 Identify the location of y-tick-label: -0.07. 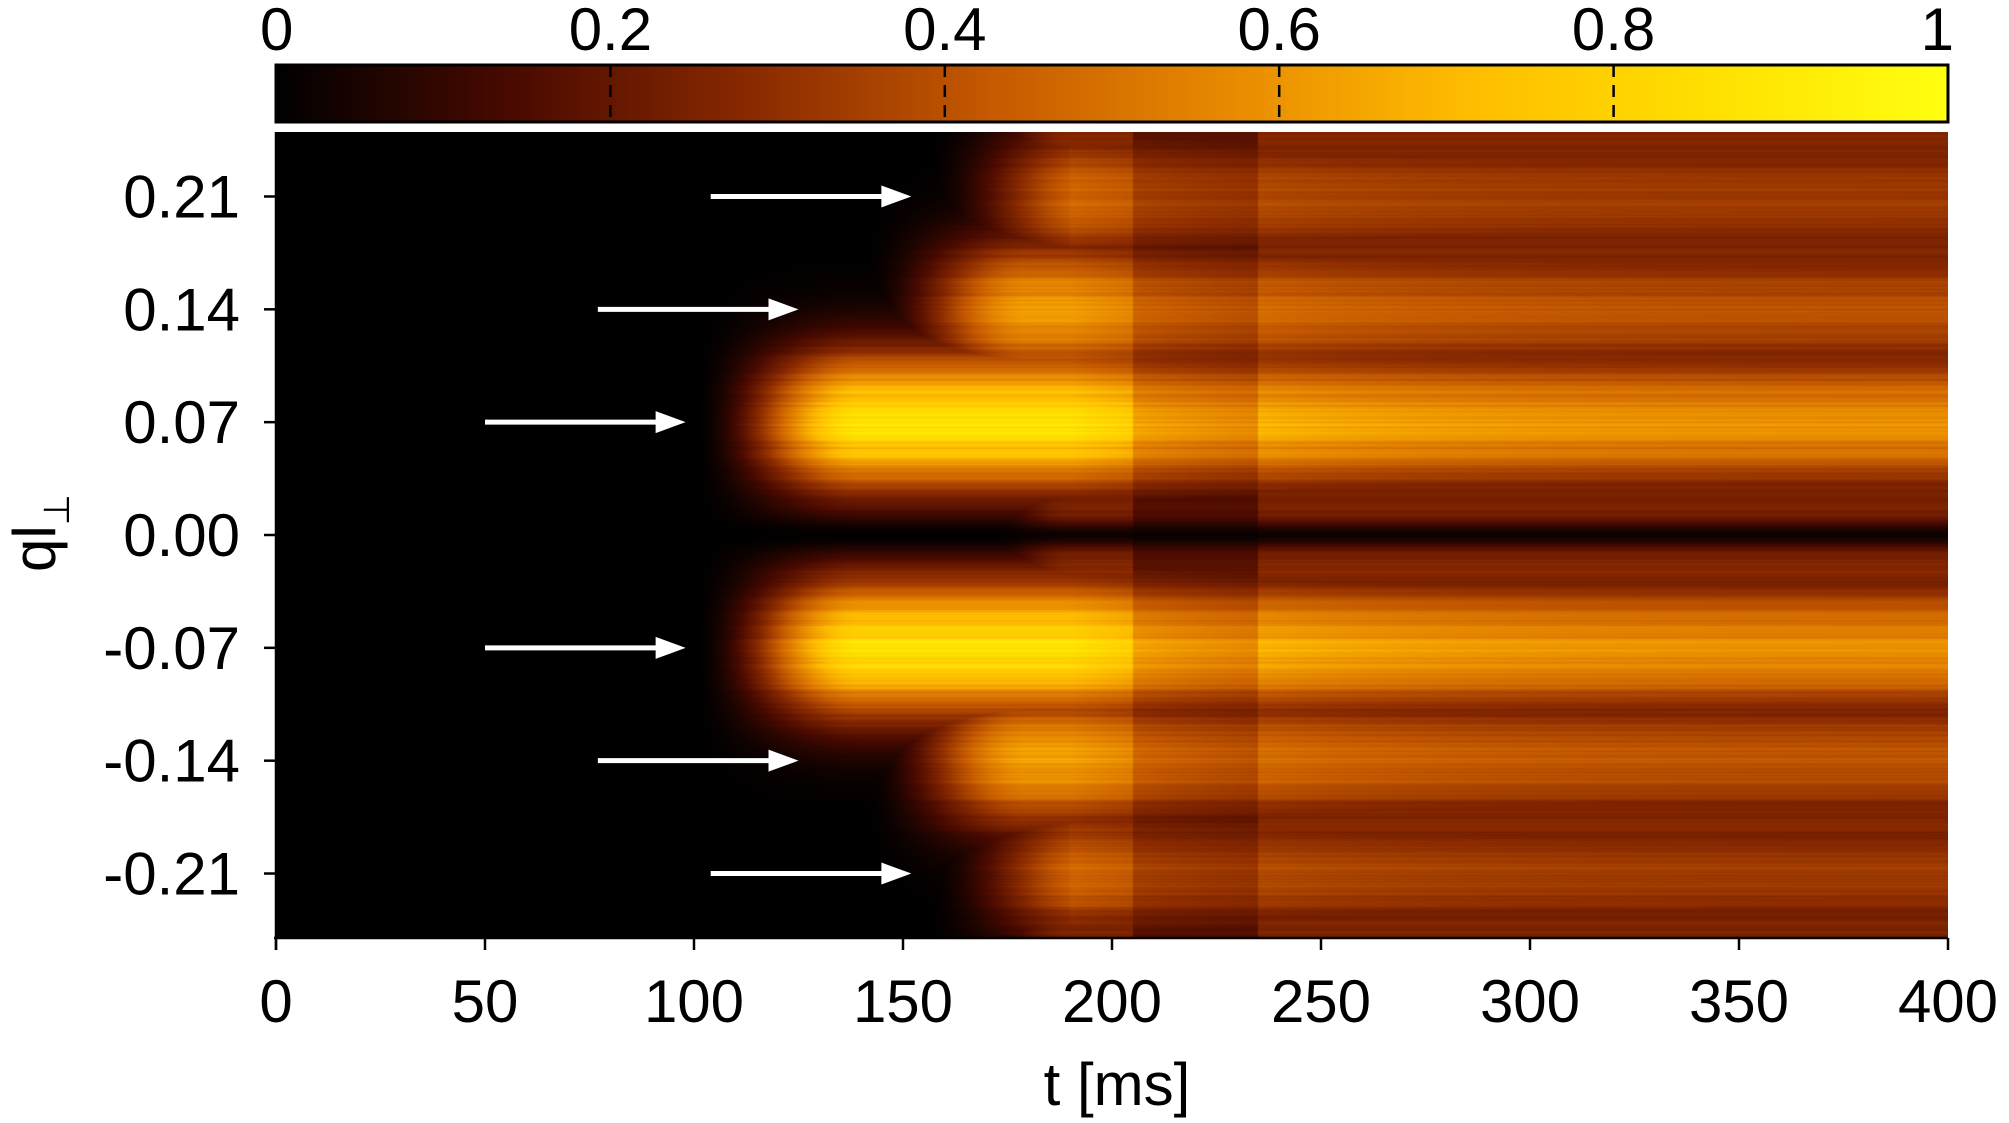
(171, 648).